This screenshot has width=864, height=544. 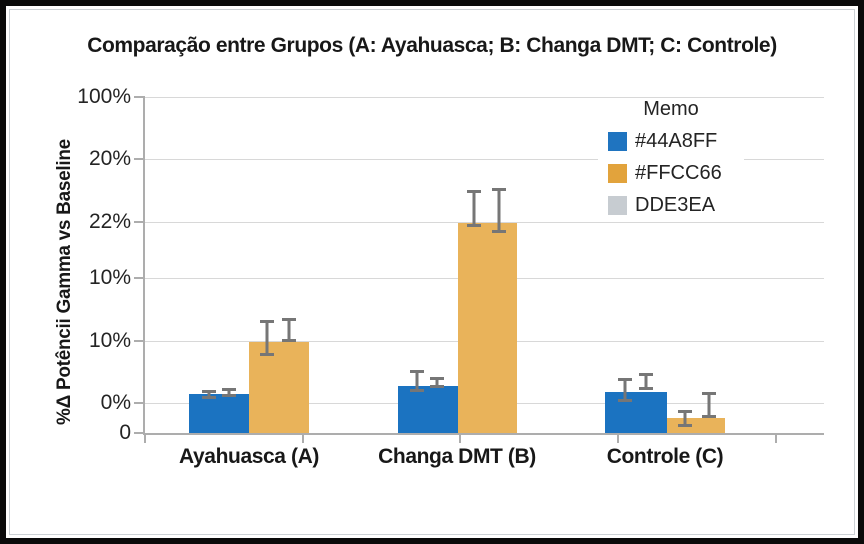 I want to click on legend-item: #44A8FF, so click(x=671, y=141).